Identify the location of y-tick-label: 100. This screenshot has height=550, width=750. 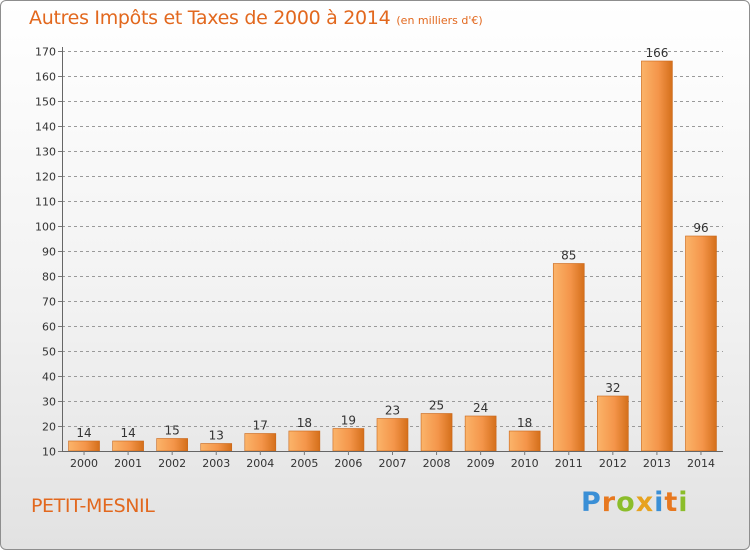
(45, 227).